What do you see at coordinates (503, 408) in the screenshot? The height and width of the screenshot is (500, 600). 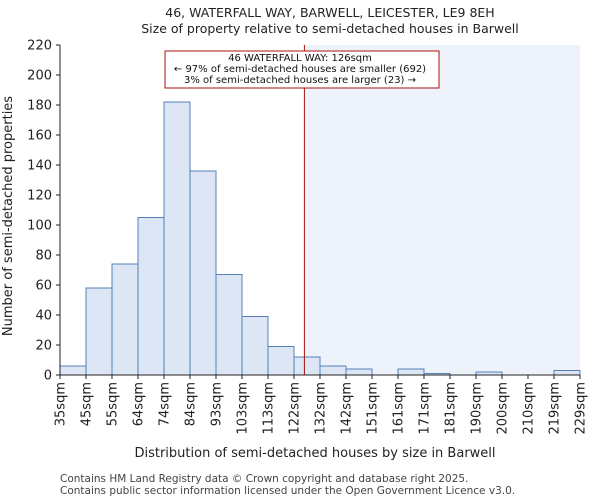 I see `x-tick-label: 200sqm` at bounding box center [503, 408].